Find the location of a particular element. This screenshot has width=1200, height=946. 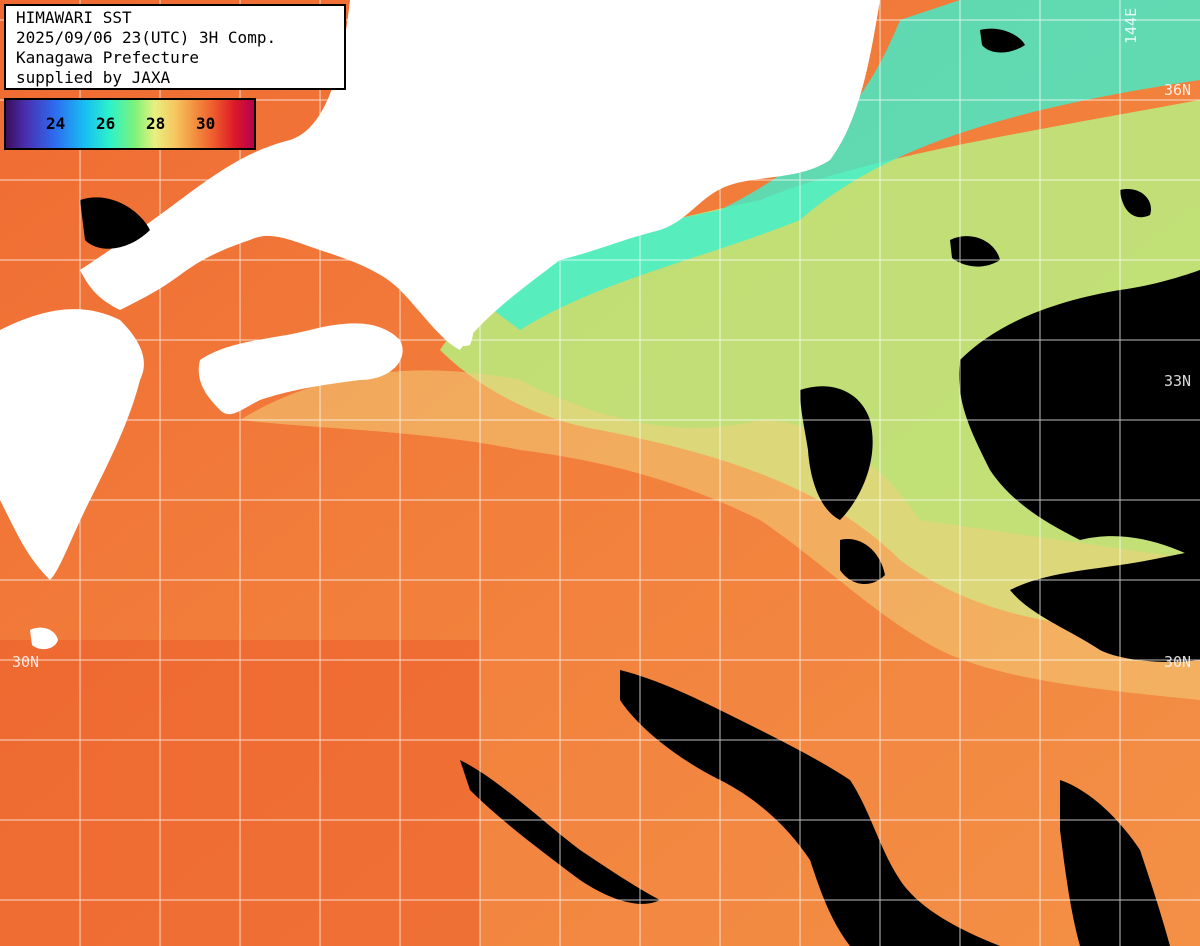

colorbar-label-28: 28 is located at coordinates (156, 123).